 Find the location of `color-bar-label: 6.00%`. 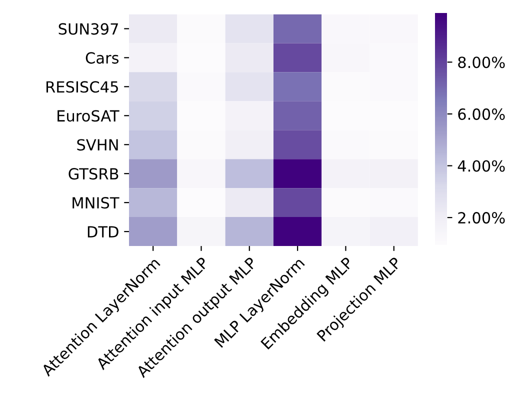

color-bar-label: 6.00% is located at coordinates (481, 114).